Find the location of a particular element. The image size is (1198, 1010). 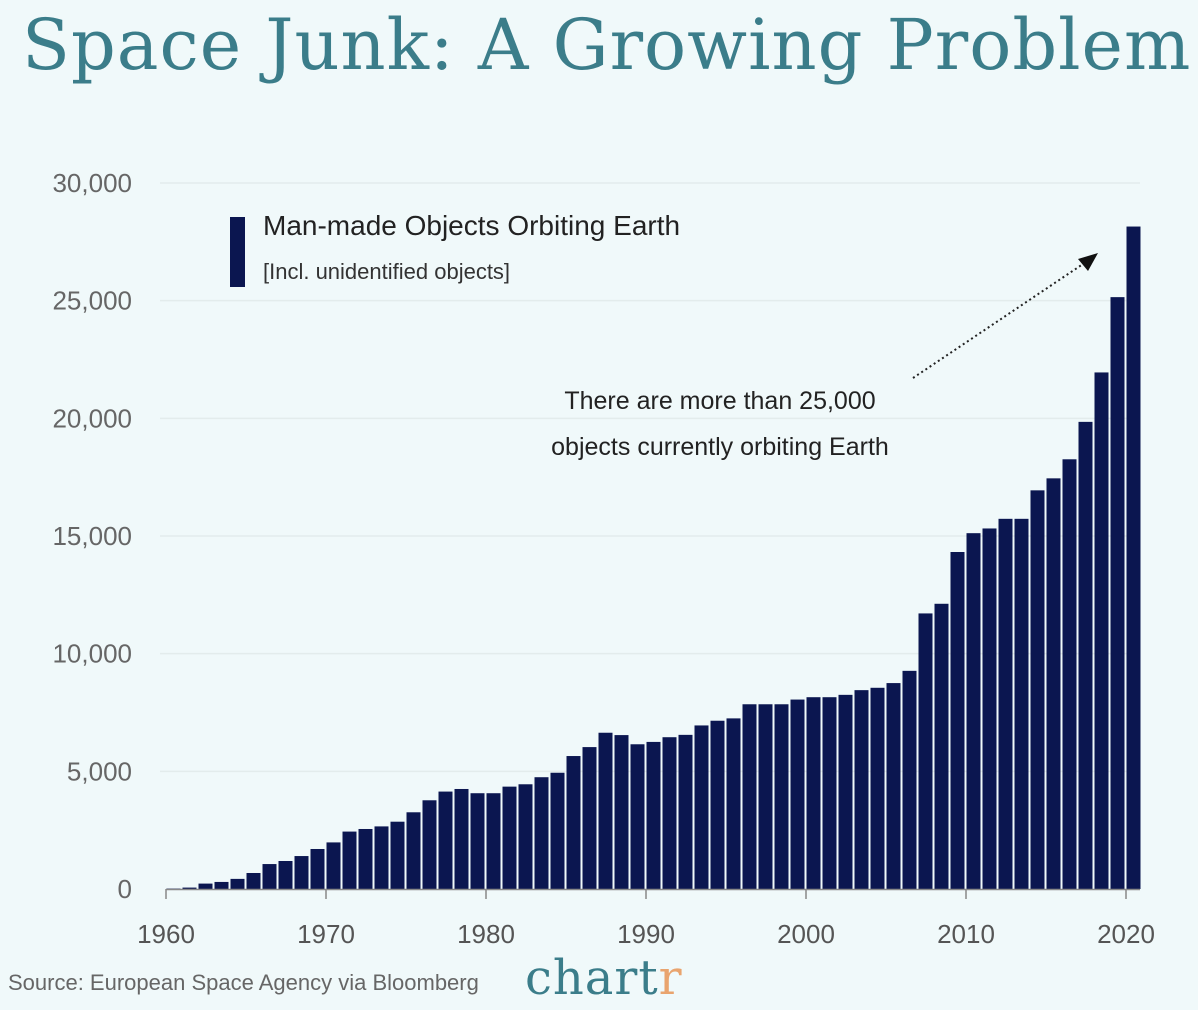

bar-2012 is located at coordinates (1005, 703).